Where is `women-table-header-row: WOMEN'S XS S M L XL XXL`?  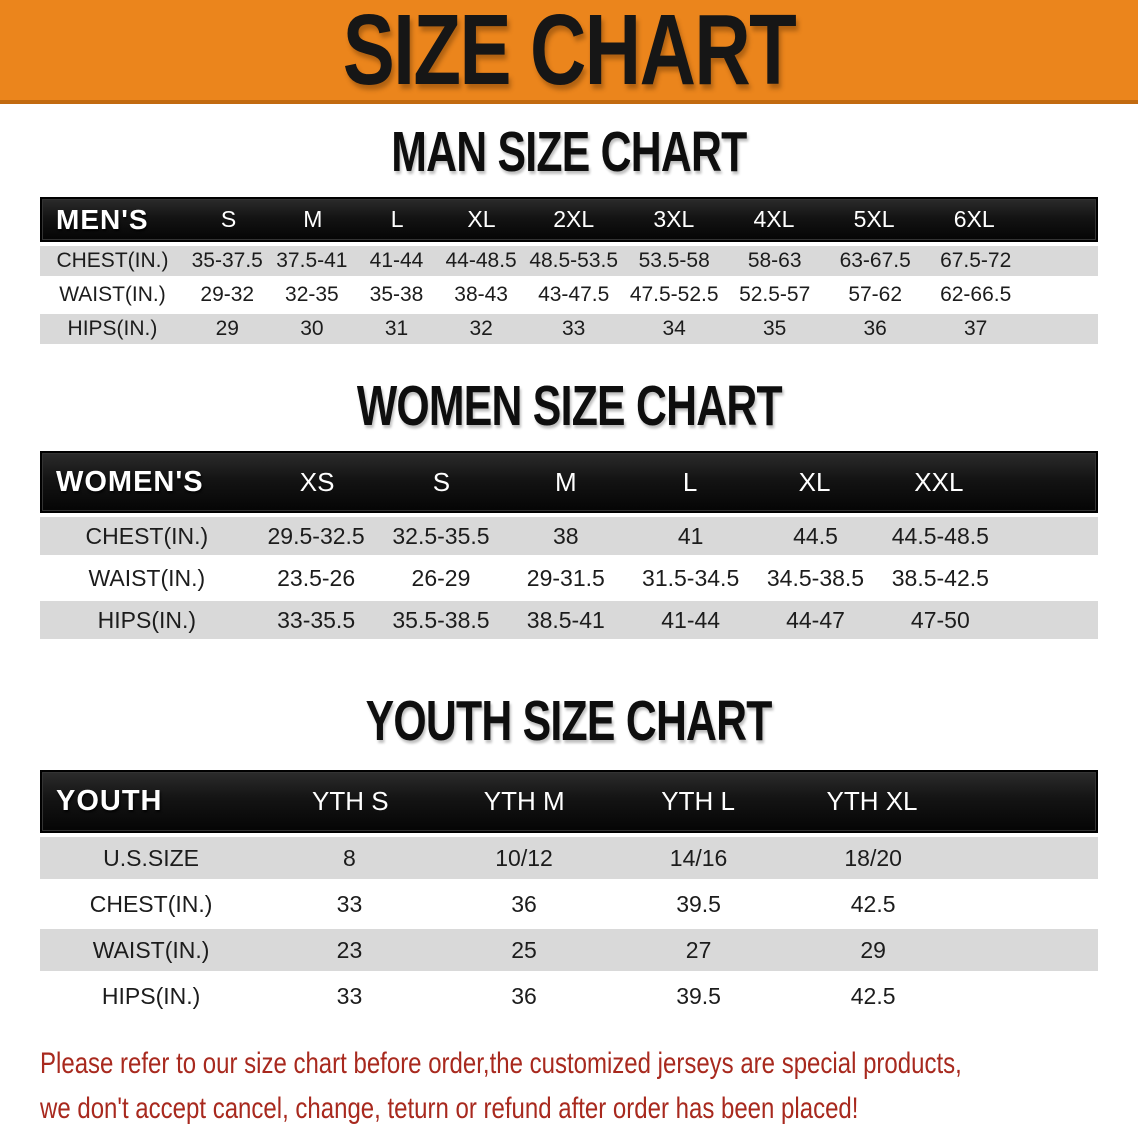 women-table-header-row: WOMEN'S XS S M L XL XXL is located at coordinates (569, 482).